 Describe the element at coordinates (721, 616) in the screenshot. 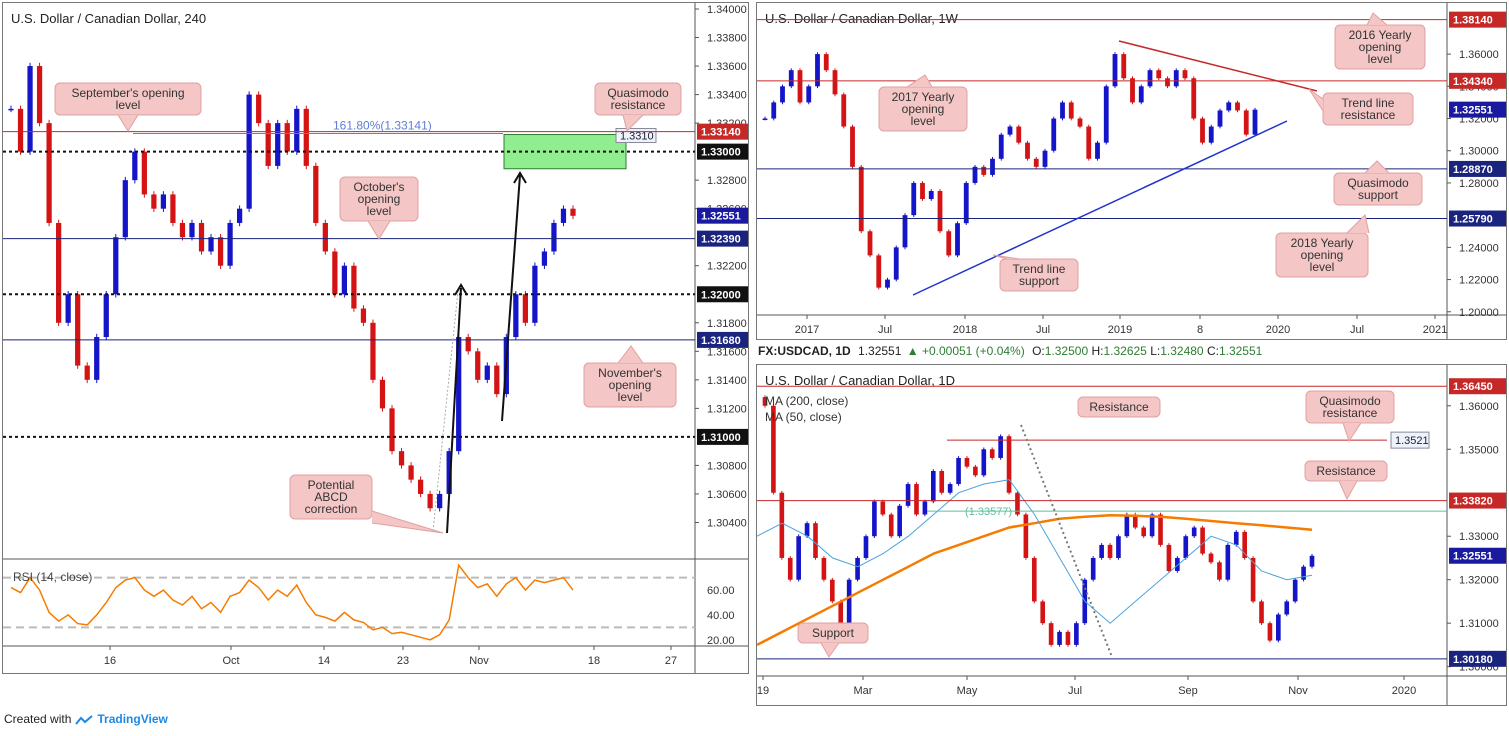

I see `rsi-tick-label: 40.00` at that location.